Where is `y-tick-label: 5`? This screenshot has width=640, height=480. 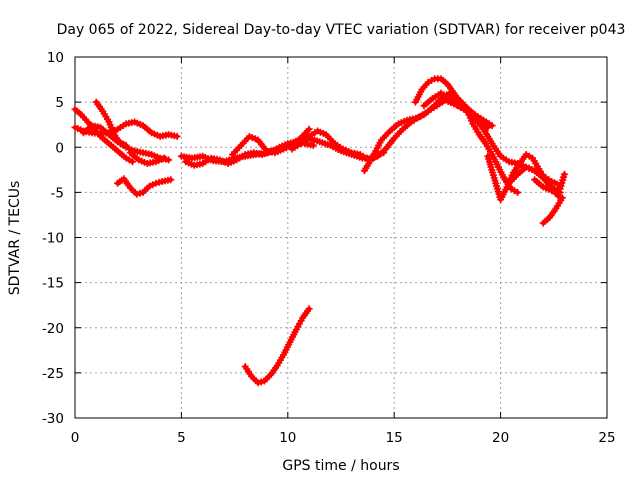
y-tick-label: 5 is located at coordinates (59, 103).